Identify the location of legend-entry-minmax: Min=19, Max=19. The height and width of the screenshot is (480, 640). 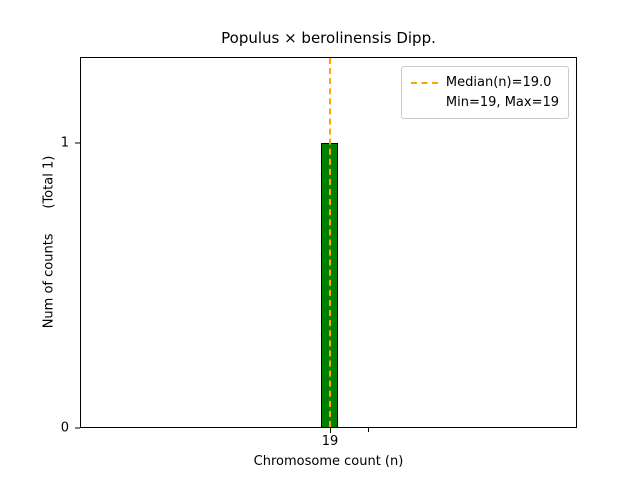
(485, 102).